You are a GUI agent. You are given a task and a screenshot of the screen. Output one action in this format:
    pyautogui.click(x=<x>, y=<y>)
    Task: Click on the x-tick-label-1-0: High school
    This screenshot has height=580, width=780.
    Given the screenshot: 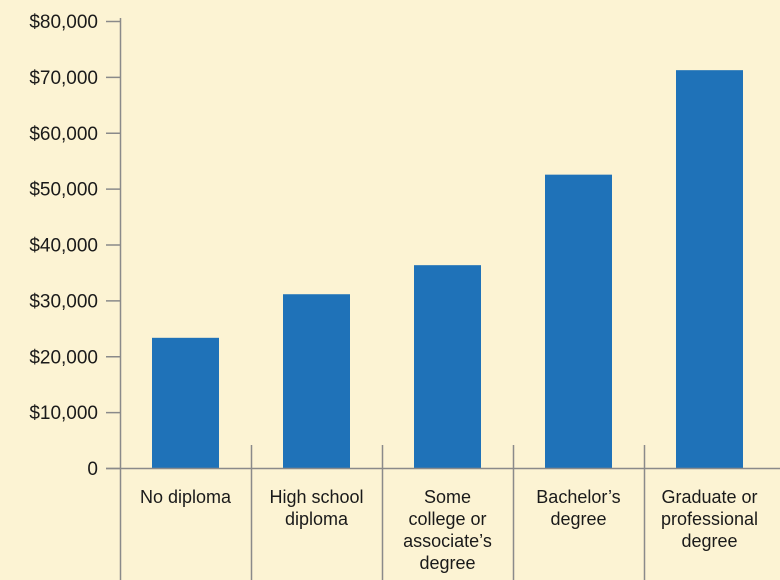 What is the action you would take?
    pyautogui.click(x=316, y=497)
    